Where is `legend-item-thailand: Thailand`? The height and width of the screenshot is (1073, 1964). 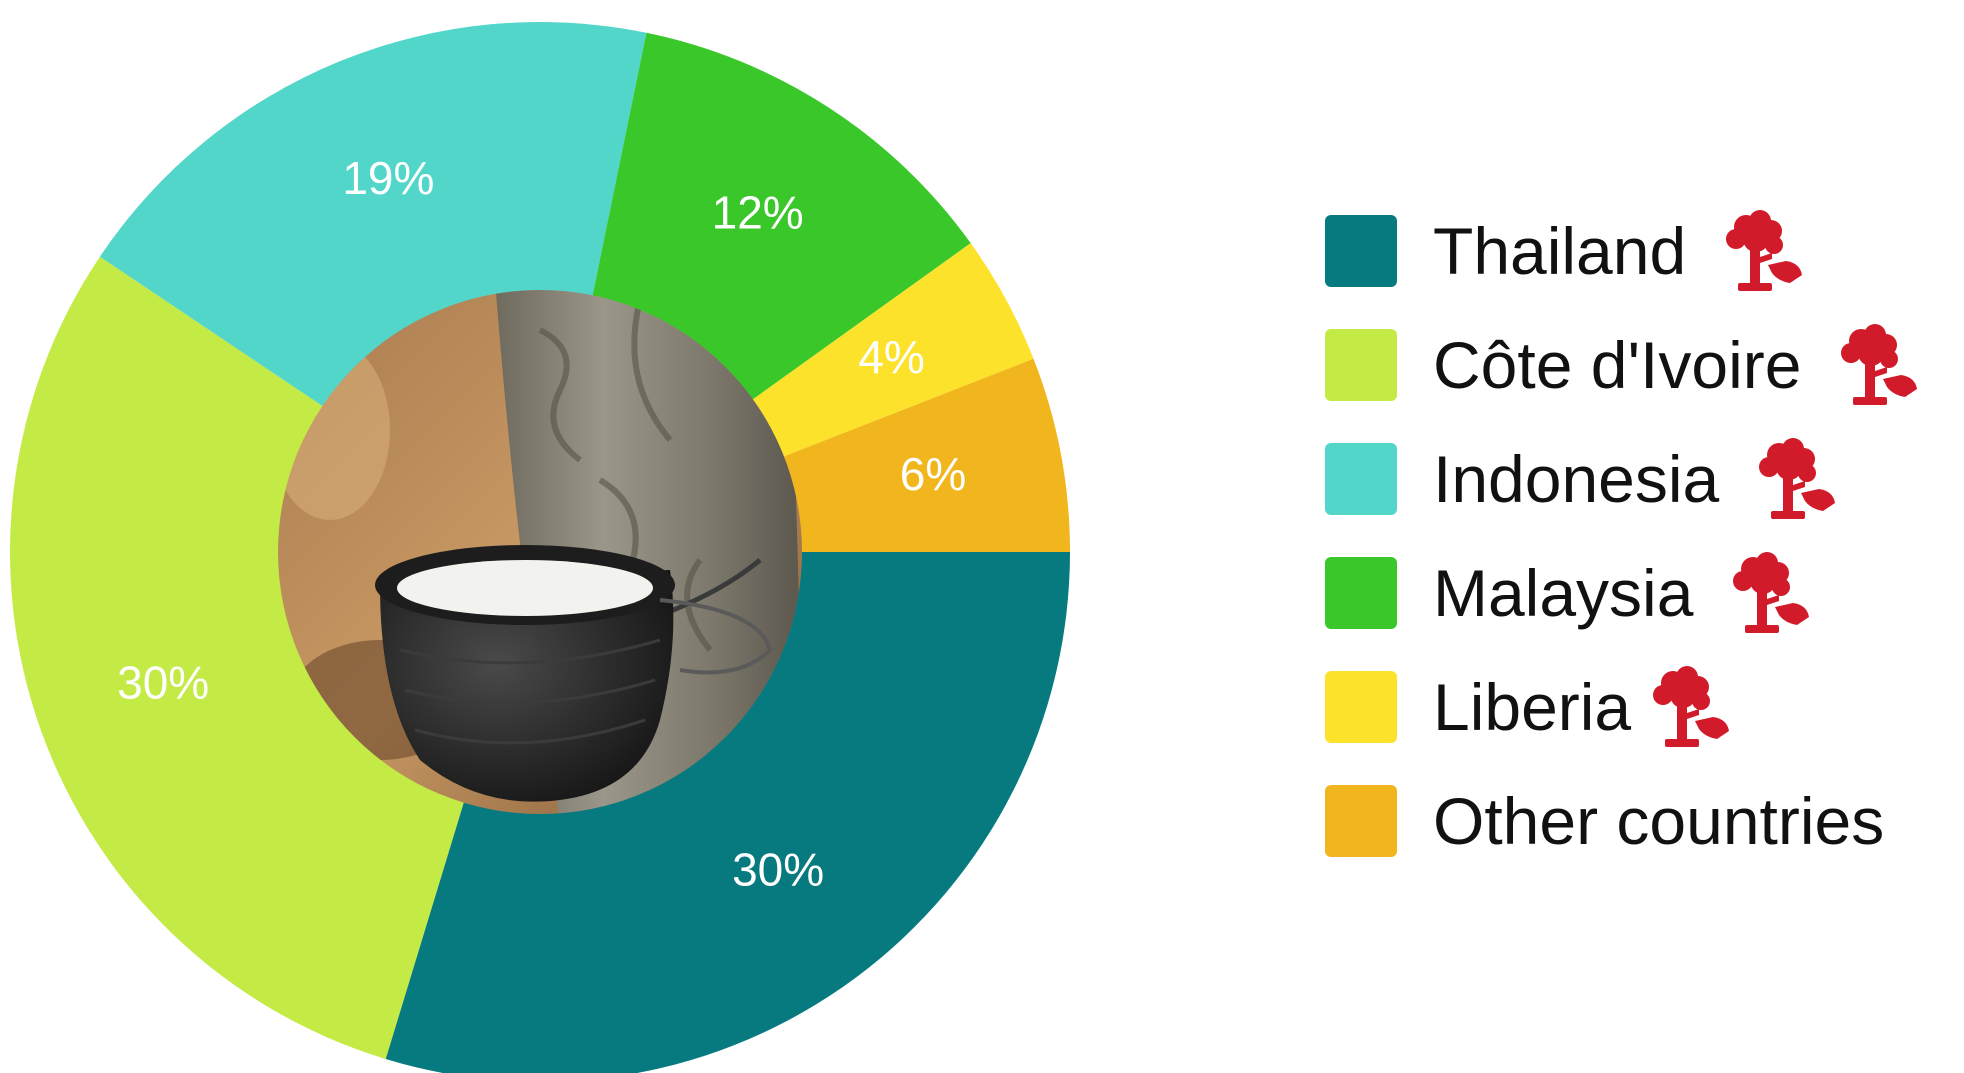
legend-item-thailand: Thailand is located at coordinates (1623, 250).